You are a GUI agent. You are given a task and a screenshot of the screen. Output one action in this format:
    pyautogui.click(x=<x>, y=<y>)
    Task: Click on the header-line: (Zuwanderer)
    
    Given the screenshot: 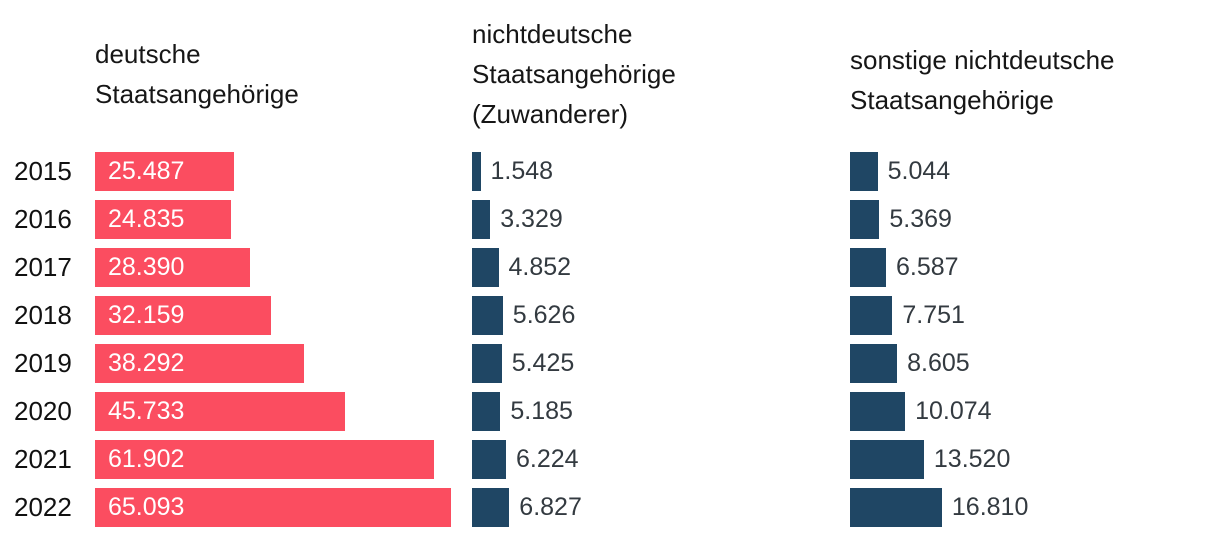 What is the action you would take?
    pyautogui.click(x=550, y=114)
    